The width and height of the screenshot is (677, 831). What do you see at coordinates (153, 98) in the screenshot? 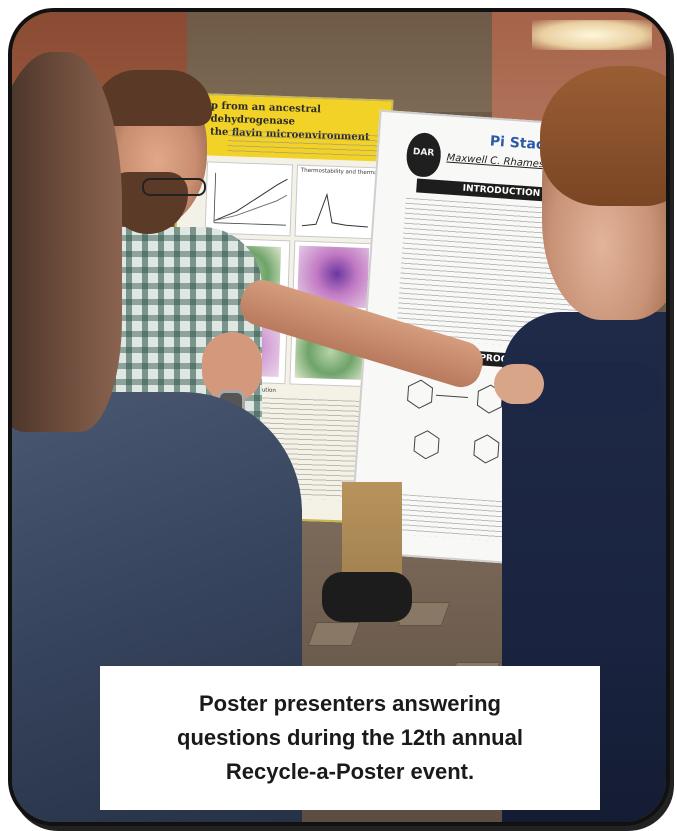
I see `presenter-hair` at bounding box center [153, 98].